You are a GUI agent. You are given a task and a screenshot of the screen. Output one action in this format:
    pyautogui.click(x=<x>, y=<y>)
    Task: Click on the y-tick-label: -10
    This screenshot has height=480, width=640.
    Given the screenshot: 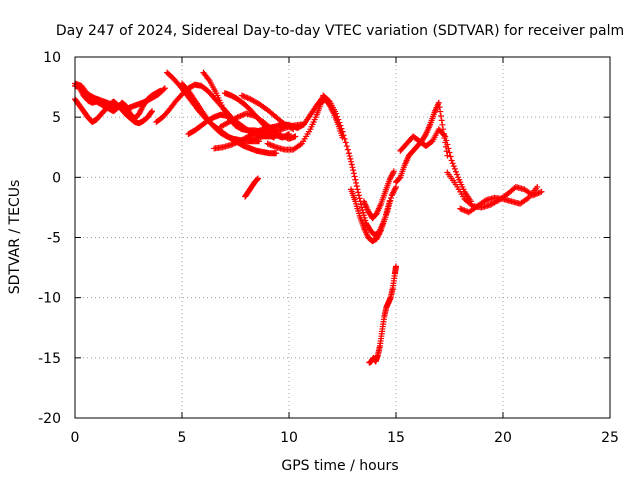 What is the action you would take?
    pyautogui.click(x=49, y=299)
    